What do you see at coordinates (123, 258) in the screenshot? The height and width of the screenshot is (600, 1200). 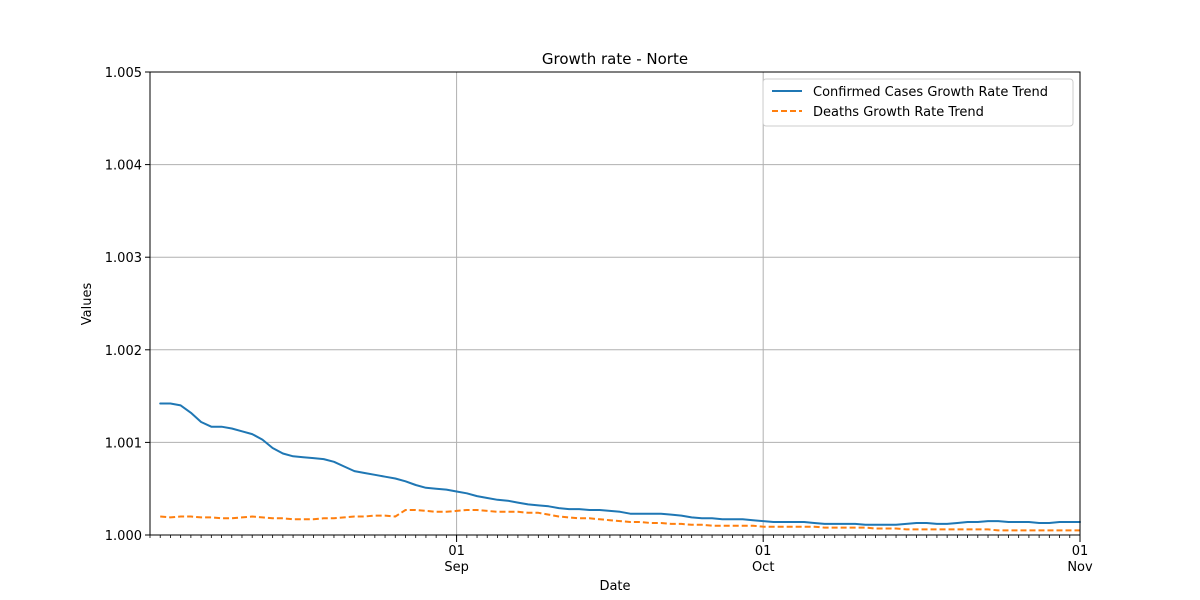 I see `y-tick-label: 1.003` at bounding box center [123, 258].